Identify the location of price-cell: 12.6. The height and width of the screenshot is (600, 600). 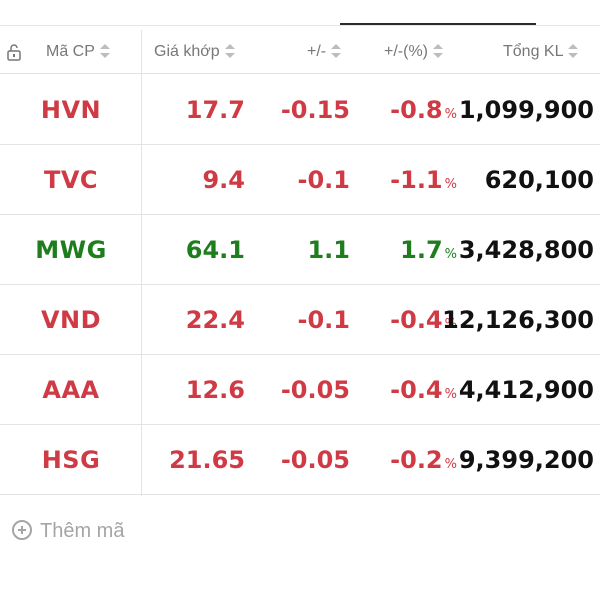
(215, 390).